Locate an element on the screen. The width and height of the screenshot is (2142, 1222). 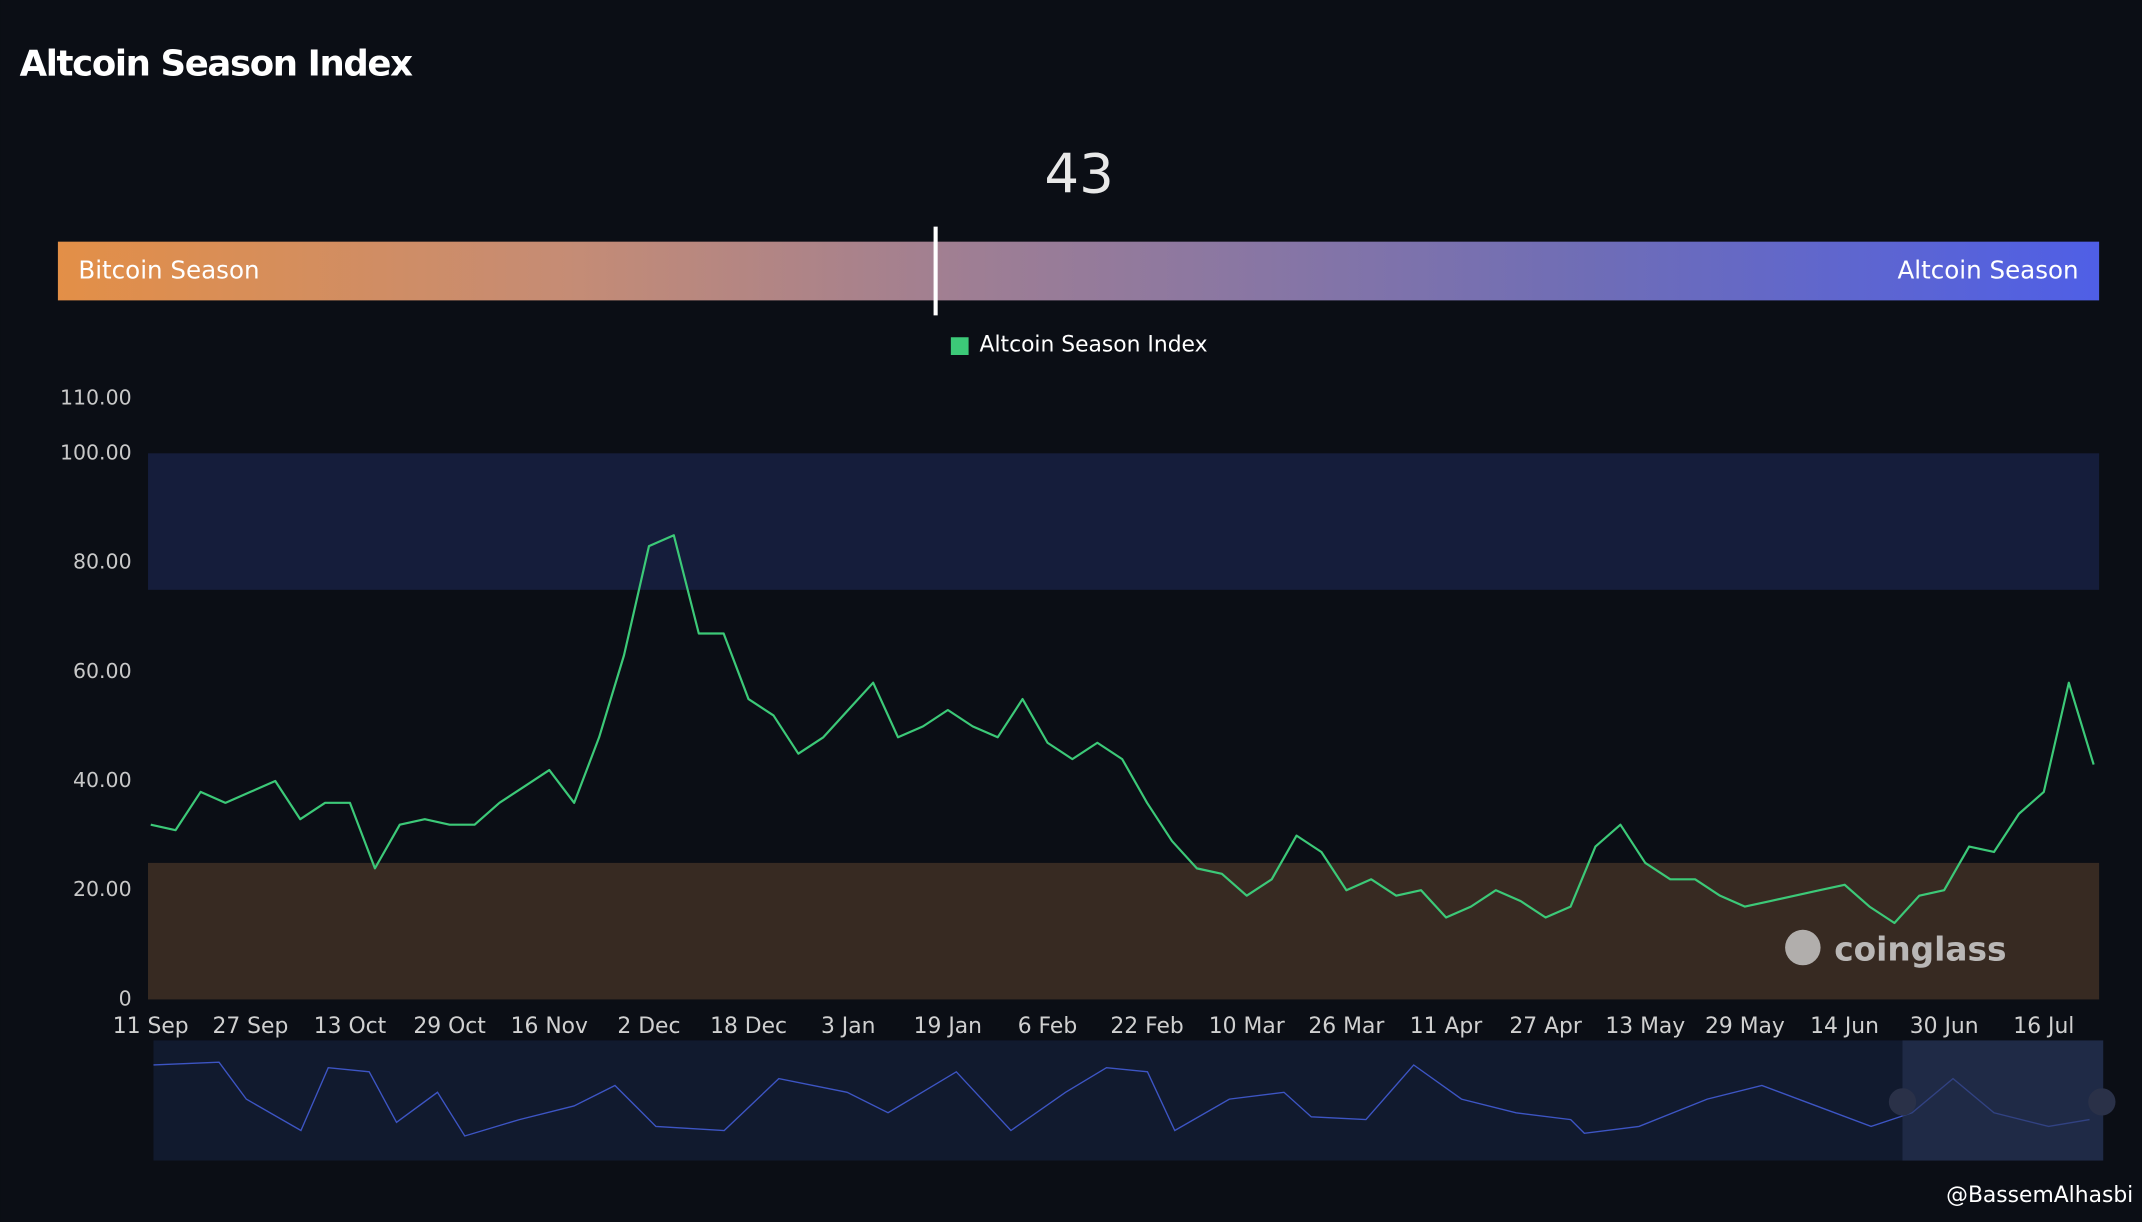
y-tick-label: 40.00 is located at coordinates (102, 780).